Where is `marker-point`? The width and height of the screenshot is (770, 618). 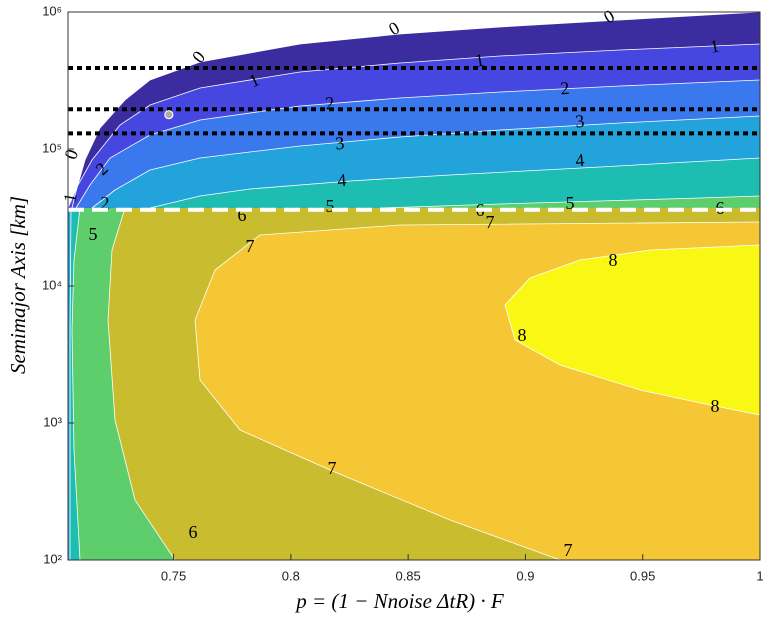
marker-point is located at coordinates (169, 115).